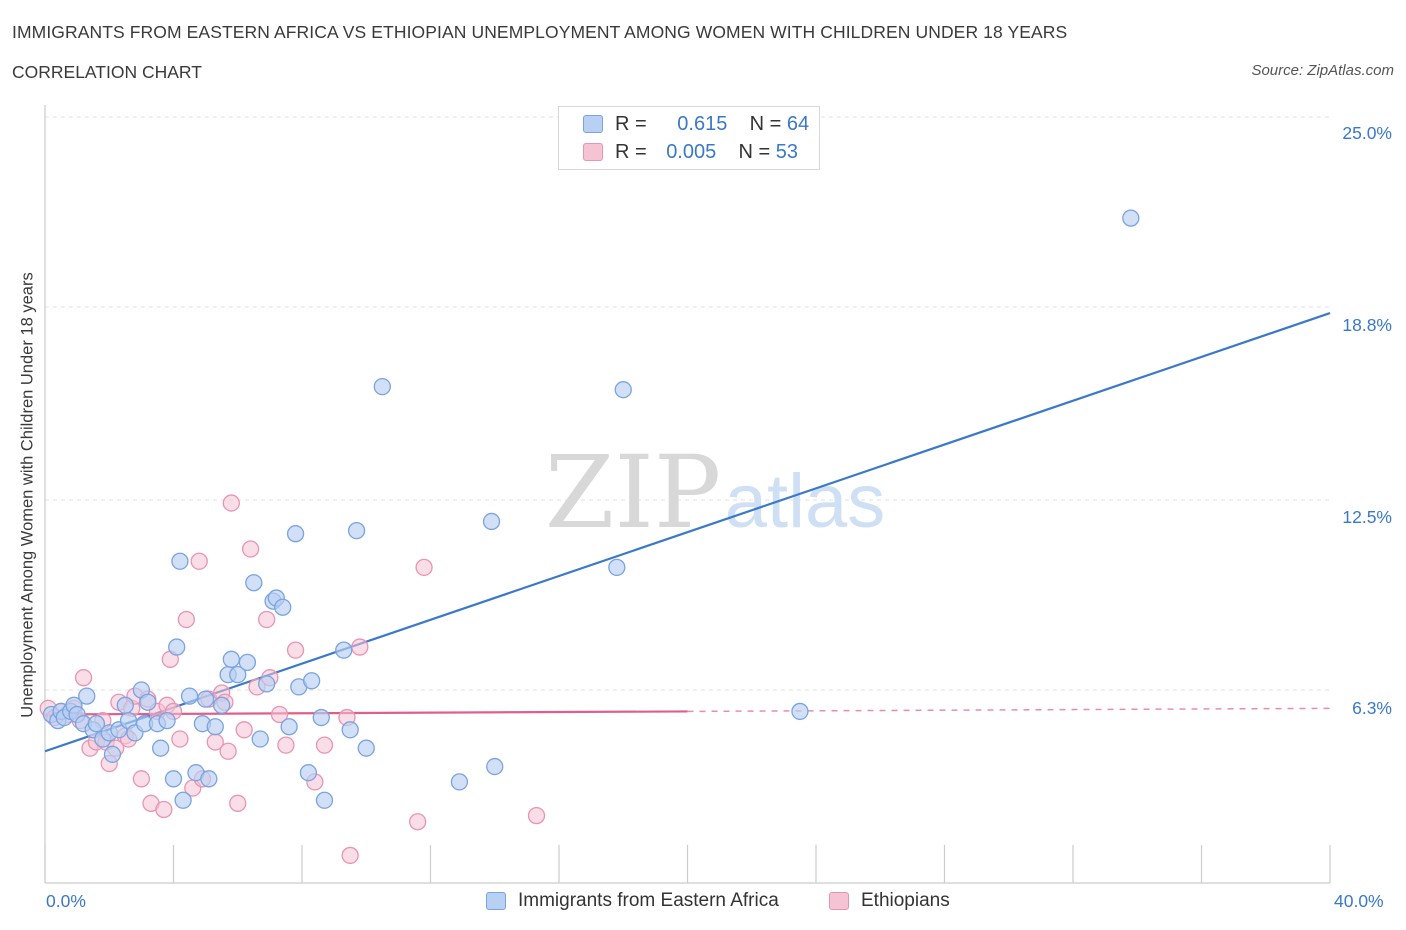 The image size is (1406, 930). I want to click on legend-n-label: N =, so click(765, 123).